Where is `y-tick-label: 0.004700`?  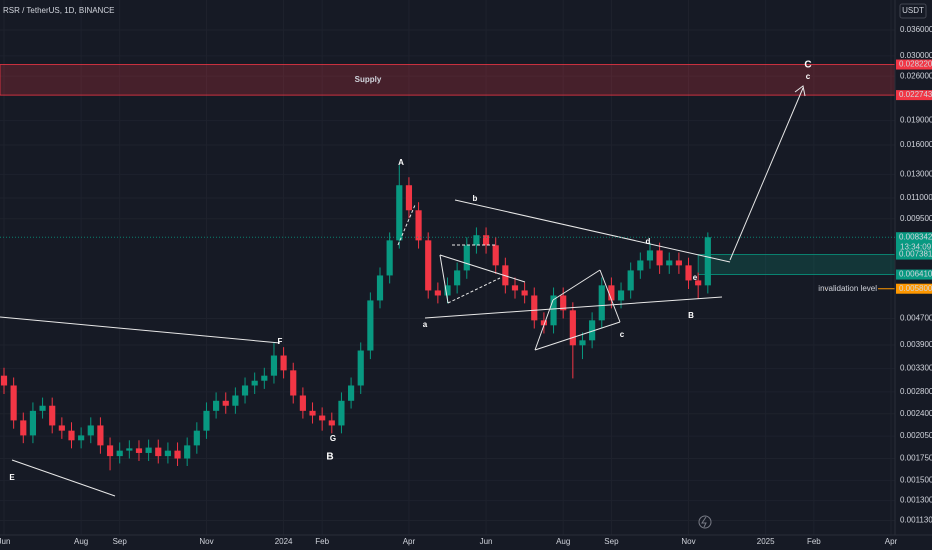 y-tick-label: 0.004700 is located at coordinates (916, 318).